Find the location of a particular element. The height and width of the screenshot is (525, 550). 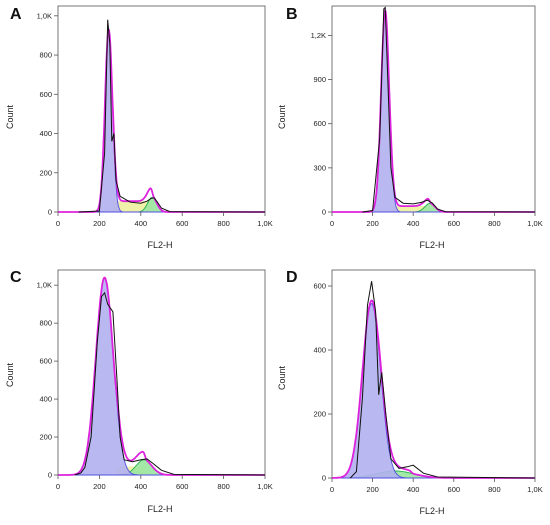

panel-label-c: C is located at coordinates (16, 277).